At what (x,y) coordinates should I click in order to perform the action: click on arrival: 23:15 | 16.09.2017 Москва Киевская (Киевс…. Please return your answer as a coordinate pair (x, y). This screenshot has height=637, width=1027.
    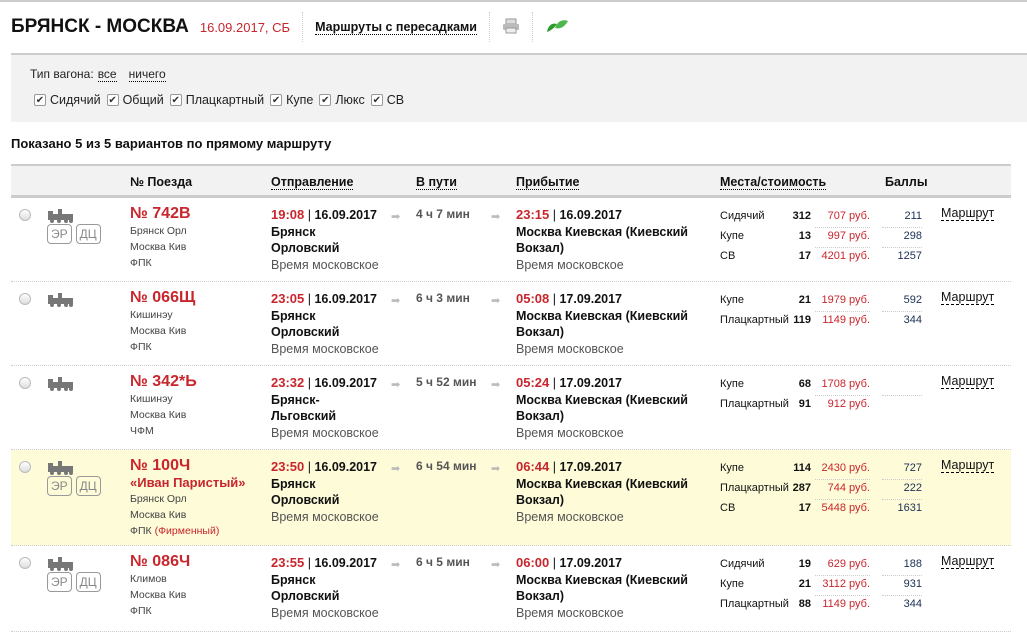
    Looking at the image, I should click on (602, 240).